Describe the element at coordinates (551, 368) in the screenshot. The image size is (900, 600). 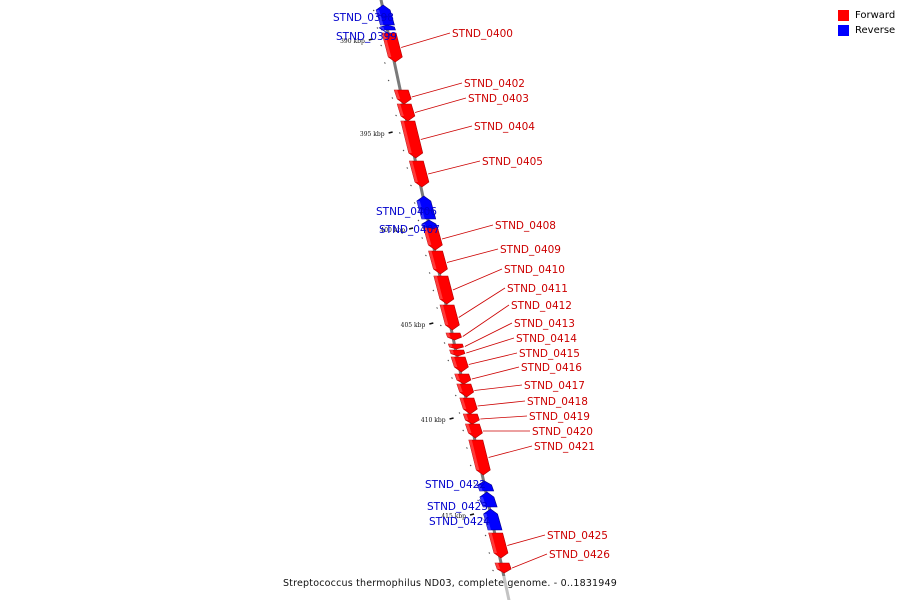
I see `gene-label: STND_0416` at that location.